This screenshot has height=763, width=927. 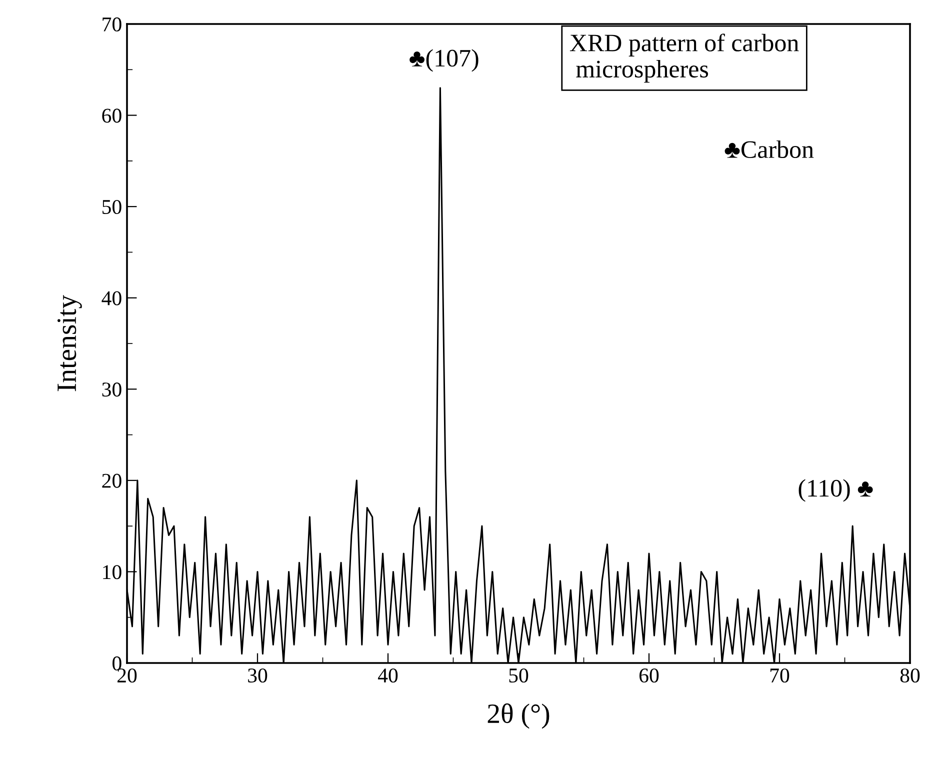 What do you see at coordinates (127, 675) in the screenshot?
I see `x-tick-label: 20` at bounding box center [127, 675].